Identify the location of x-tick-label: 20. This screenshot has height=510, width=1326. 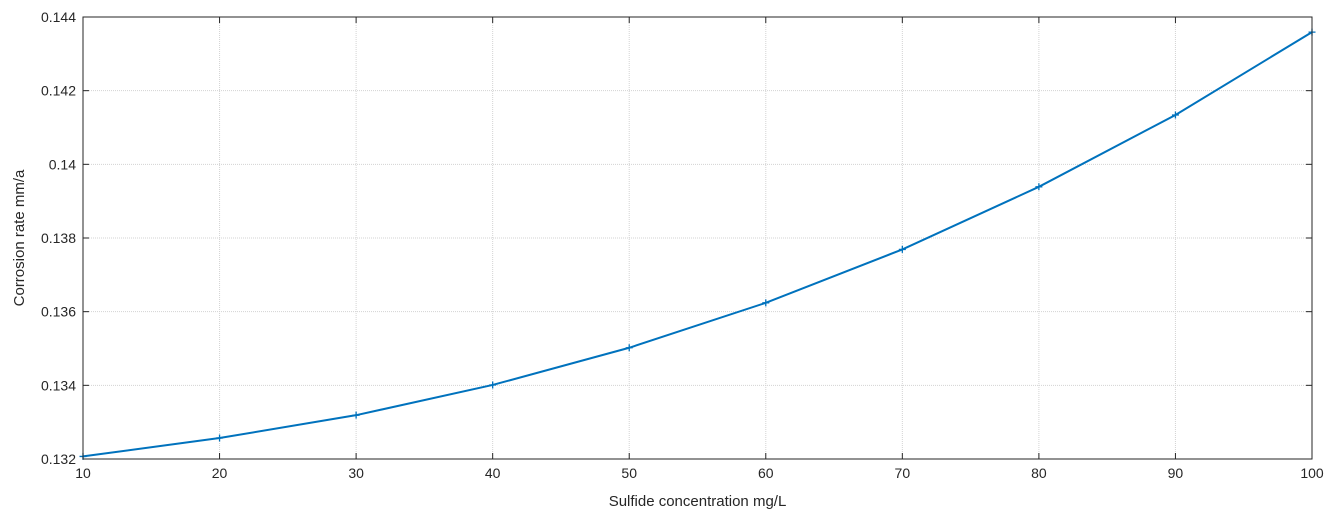
(220, 473).